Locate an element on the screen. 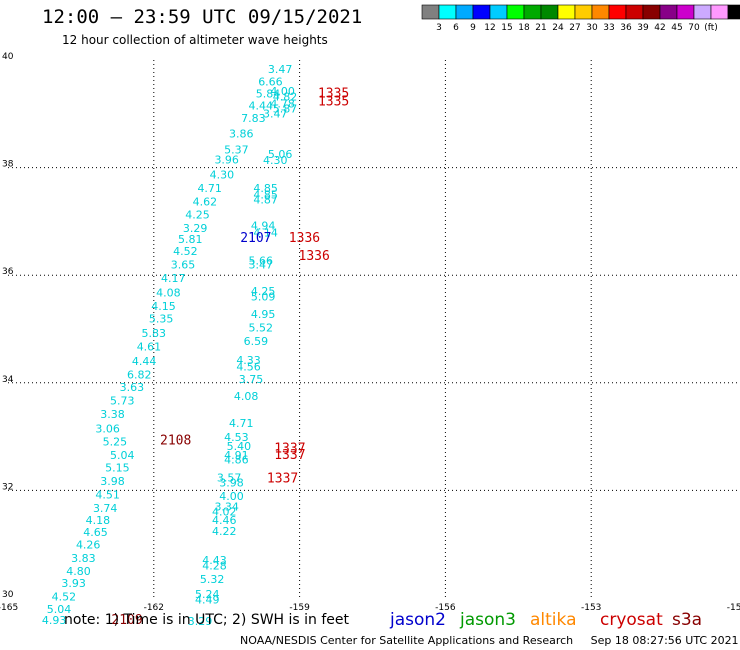 This screenshot has width=740, height=650. wave-height-label: 5.84 is located at coordinates (268, 94).